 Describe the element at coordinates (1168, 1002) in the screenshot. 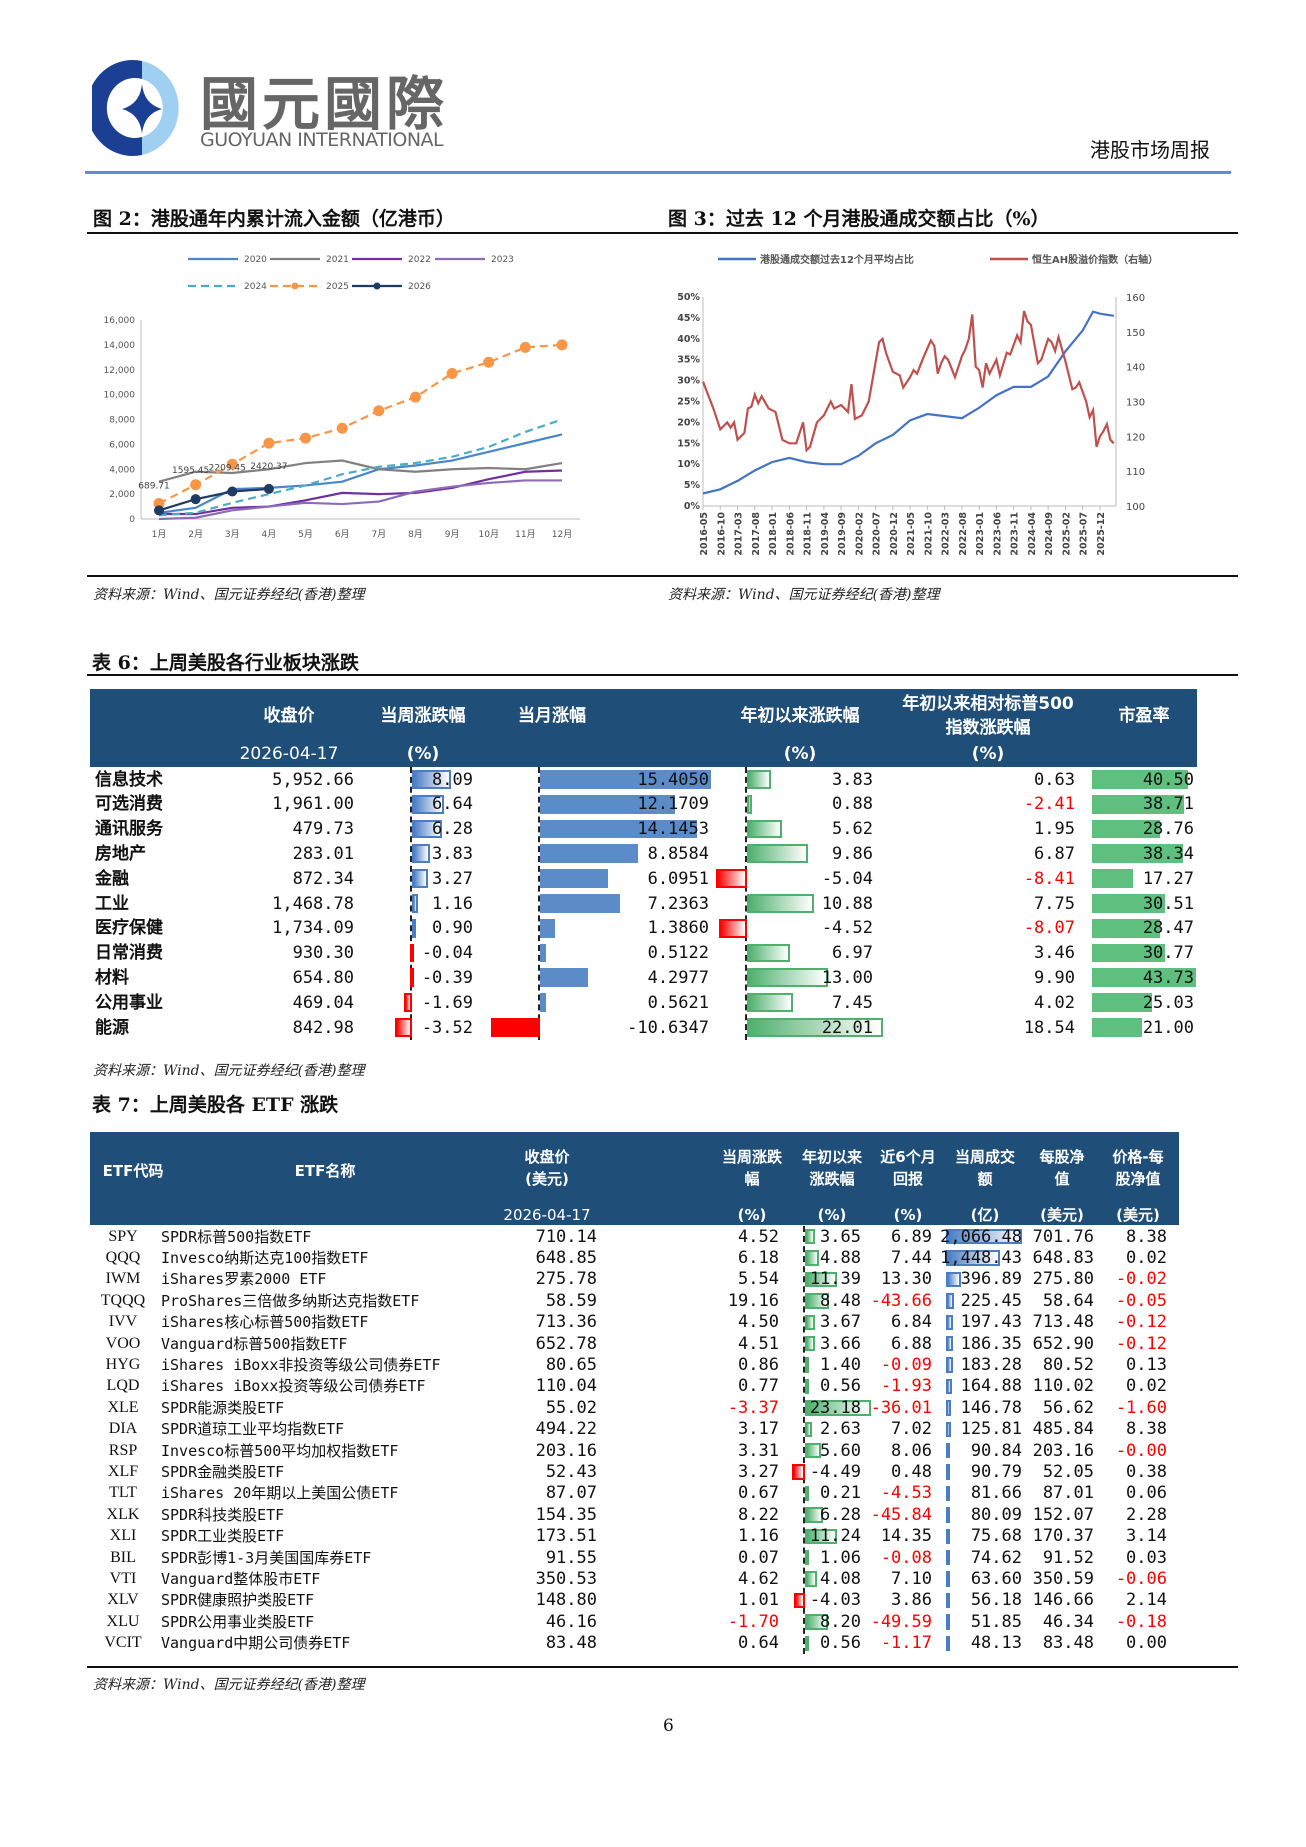

I see `pe-value: 25.03` at that location.